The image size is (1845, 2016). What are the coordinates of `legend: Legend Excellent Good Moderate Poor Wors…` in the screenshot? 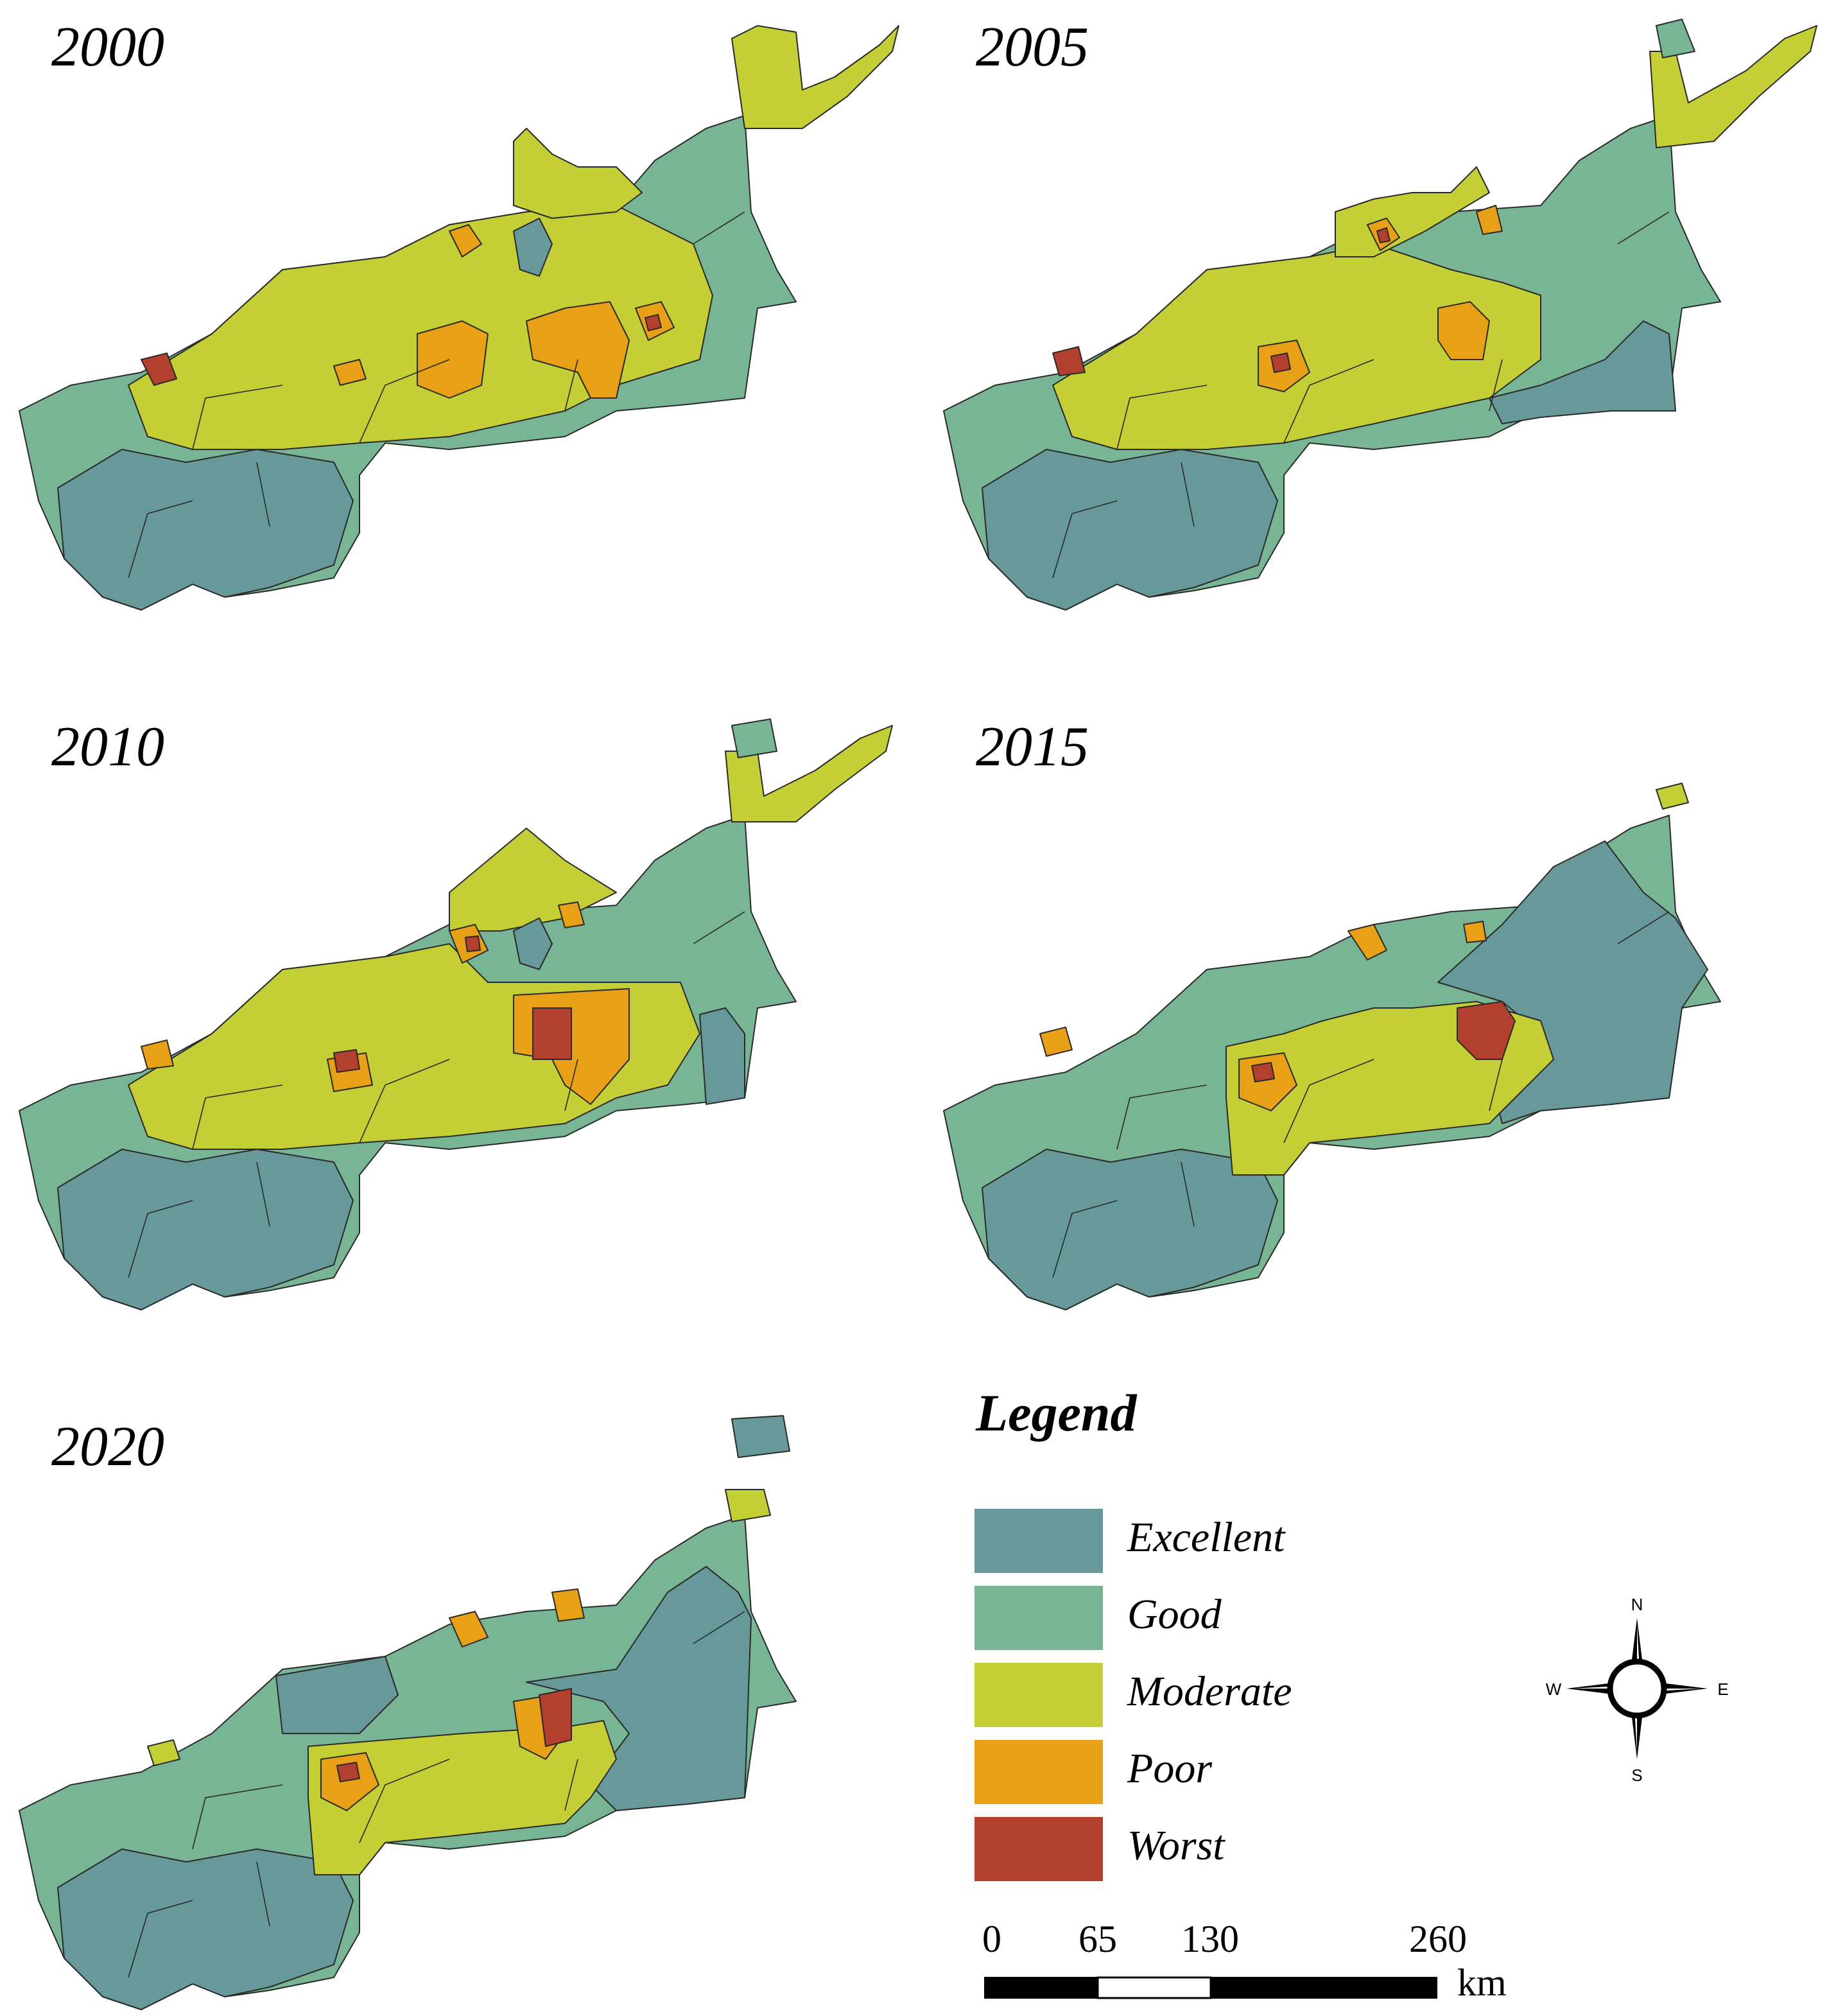 It's located at (1380, 1692).